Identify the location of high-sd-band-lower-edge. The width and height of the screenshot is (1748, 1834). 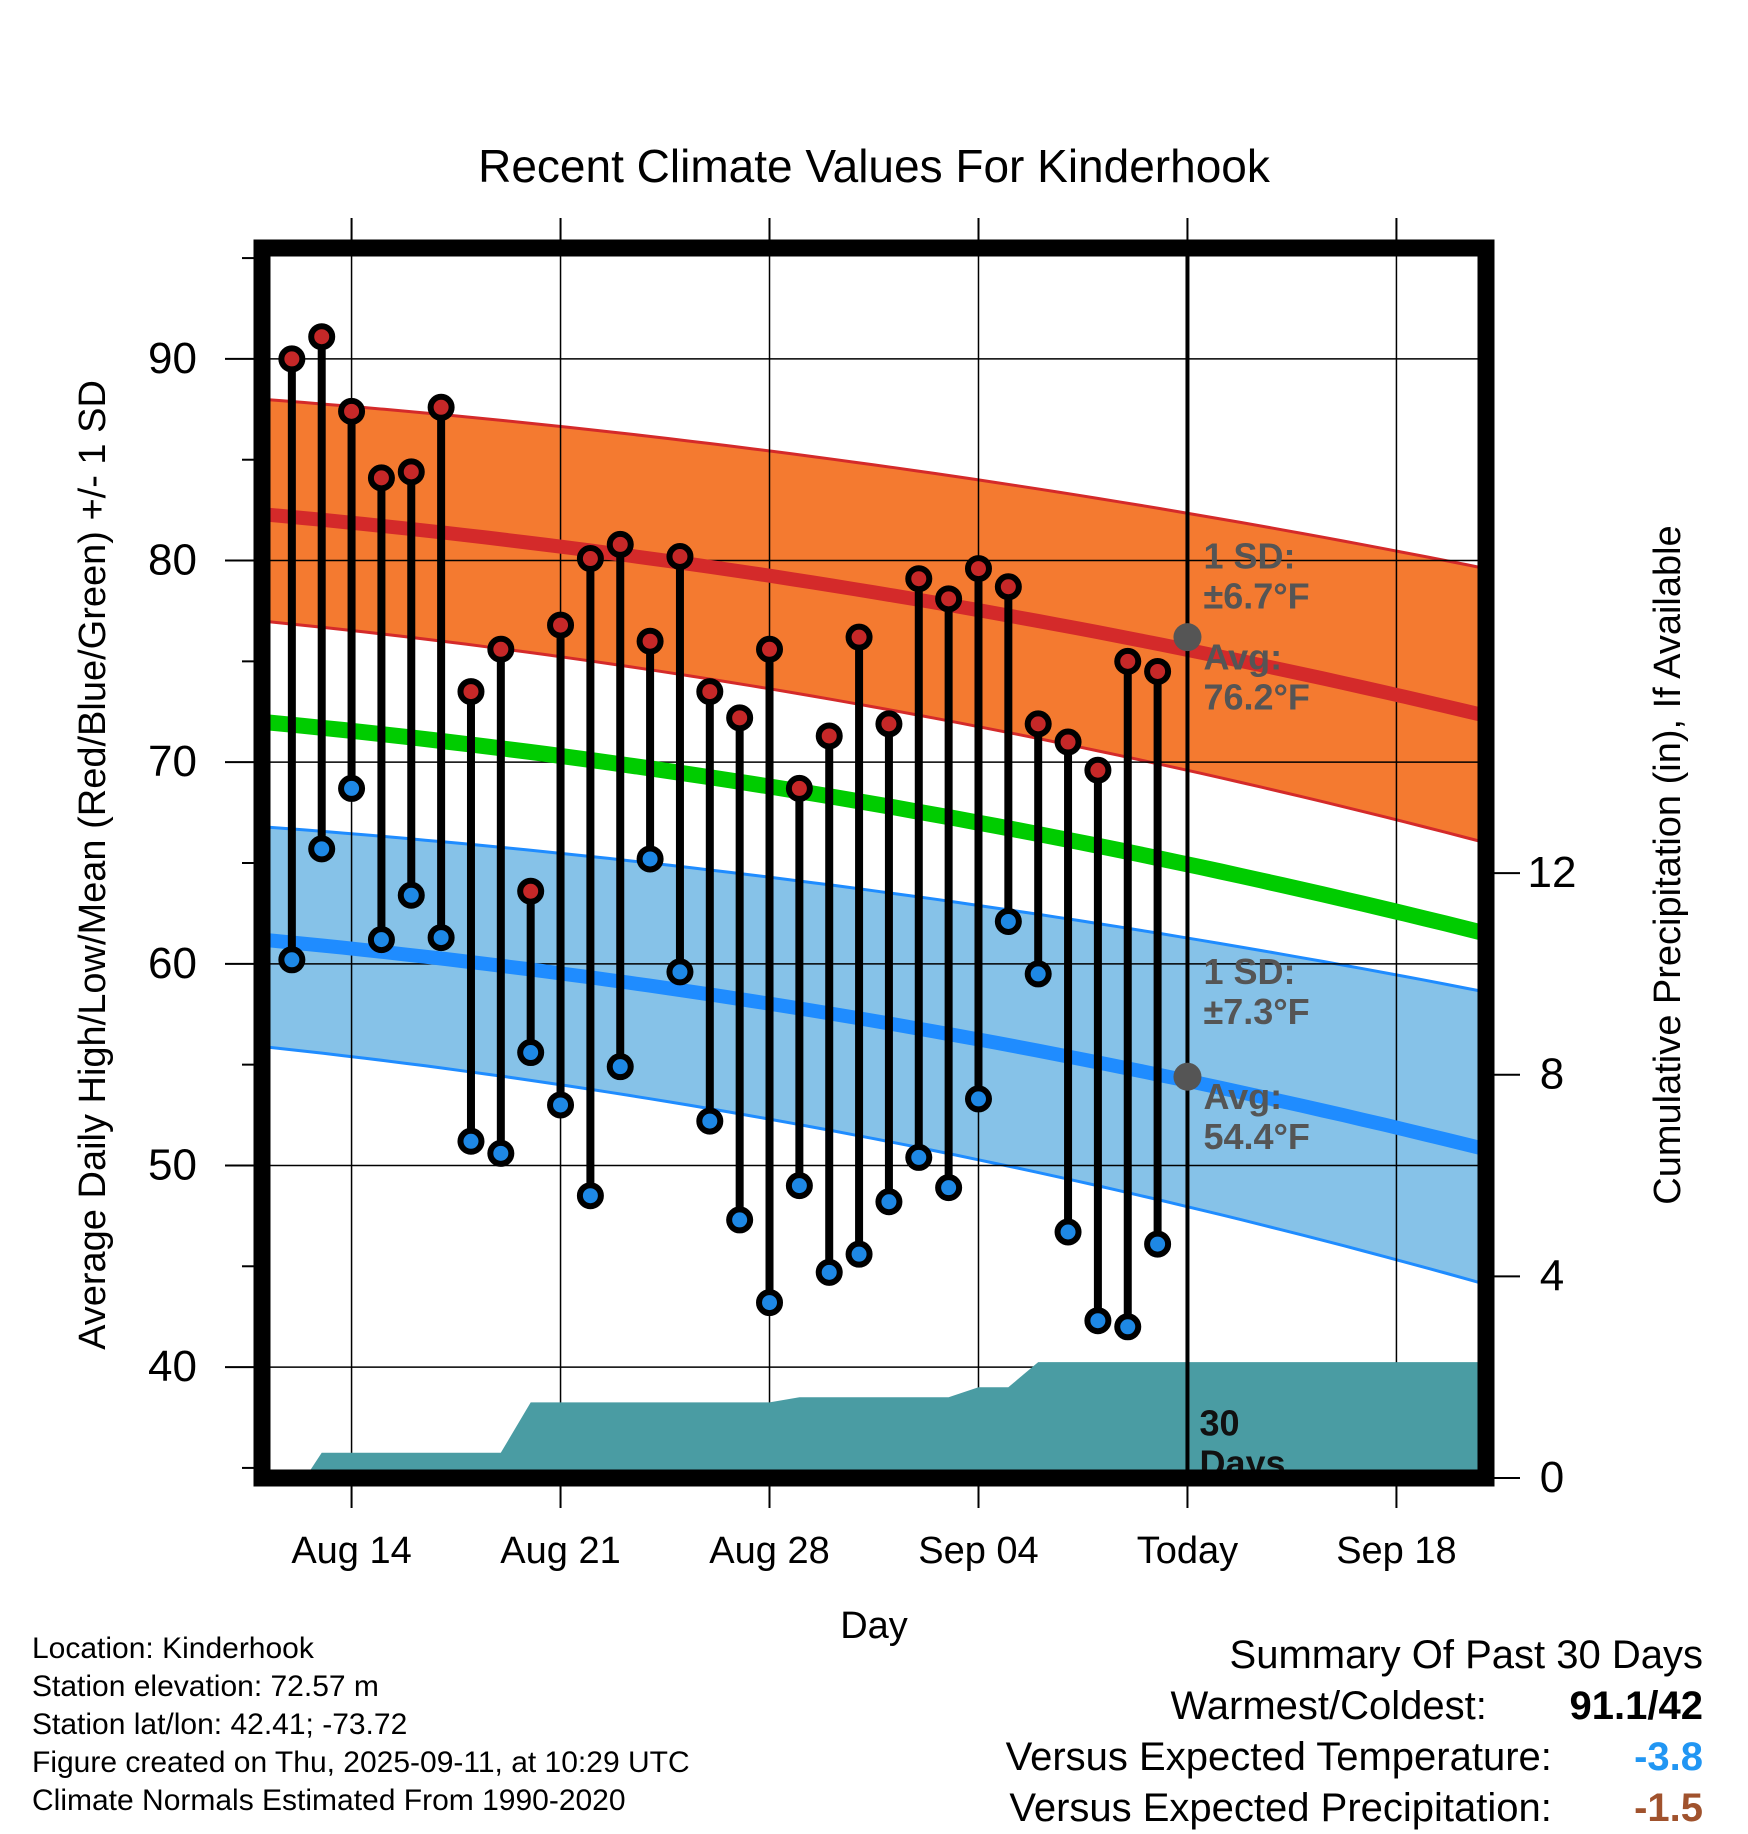
(874, 732).